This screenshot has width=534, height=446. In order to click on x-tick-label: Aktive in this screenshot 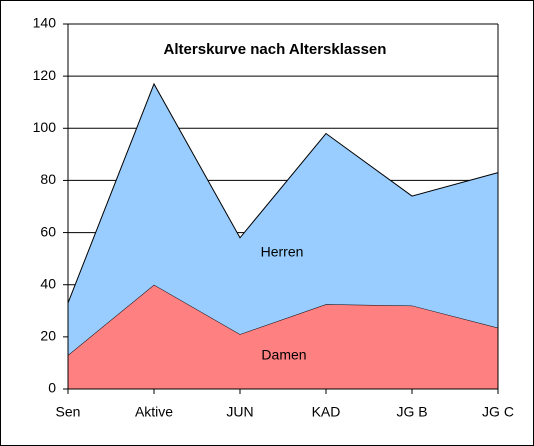, I will do `click(154, 412)`.